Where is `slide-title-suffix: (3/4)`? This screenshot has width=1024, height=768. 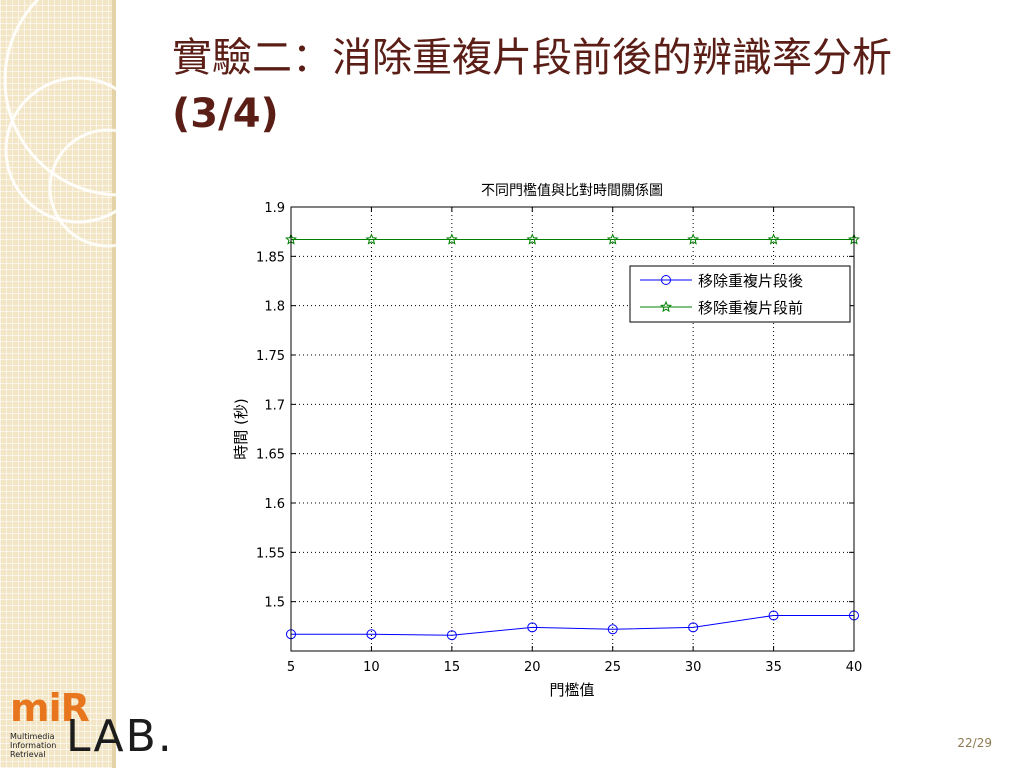 slide-title-suffix: (3/4) is located at coordinates (225, 114).